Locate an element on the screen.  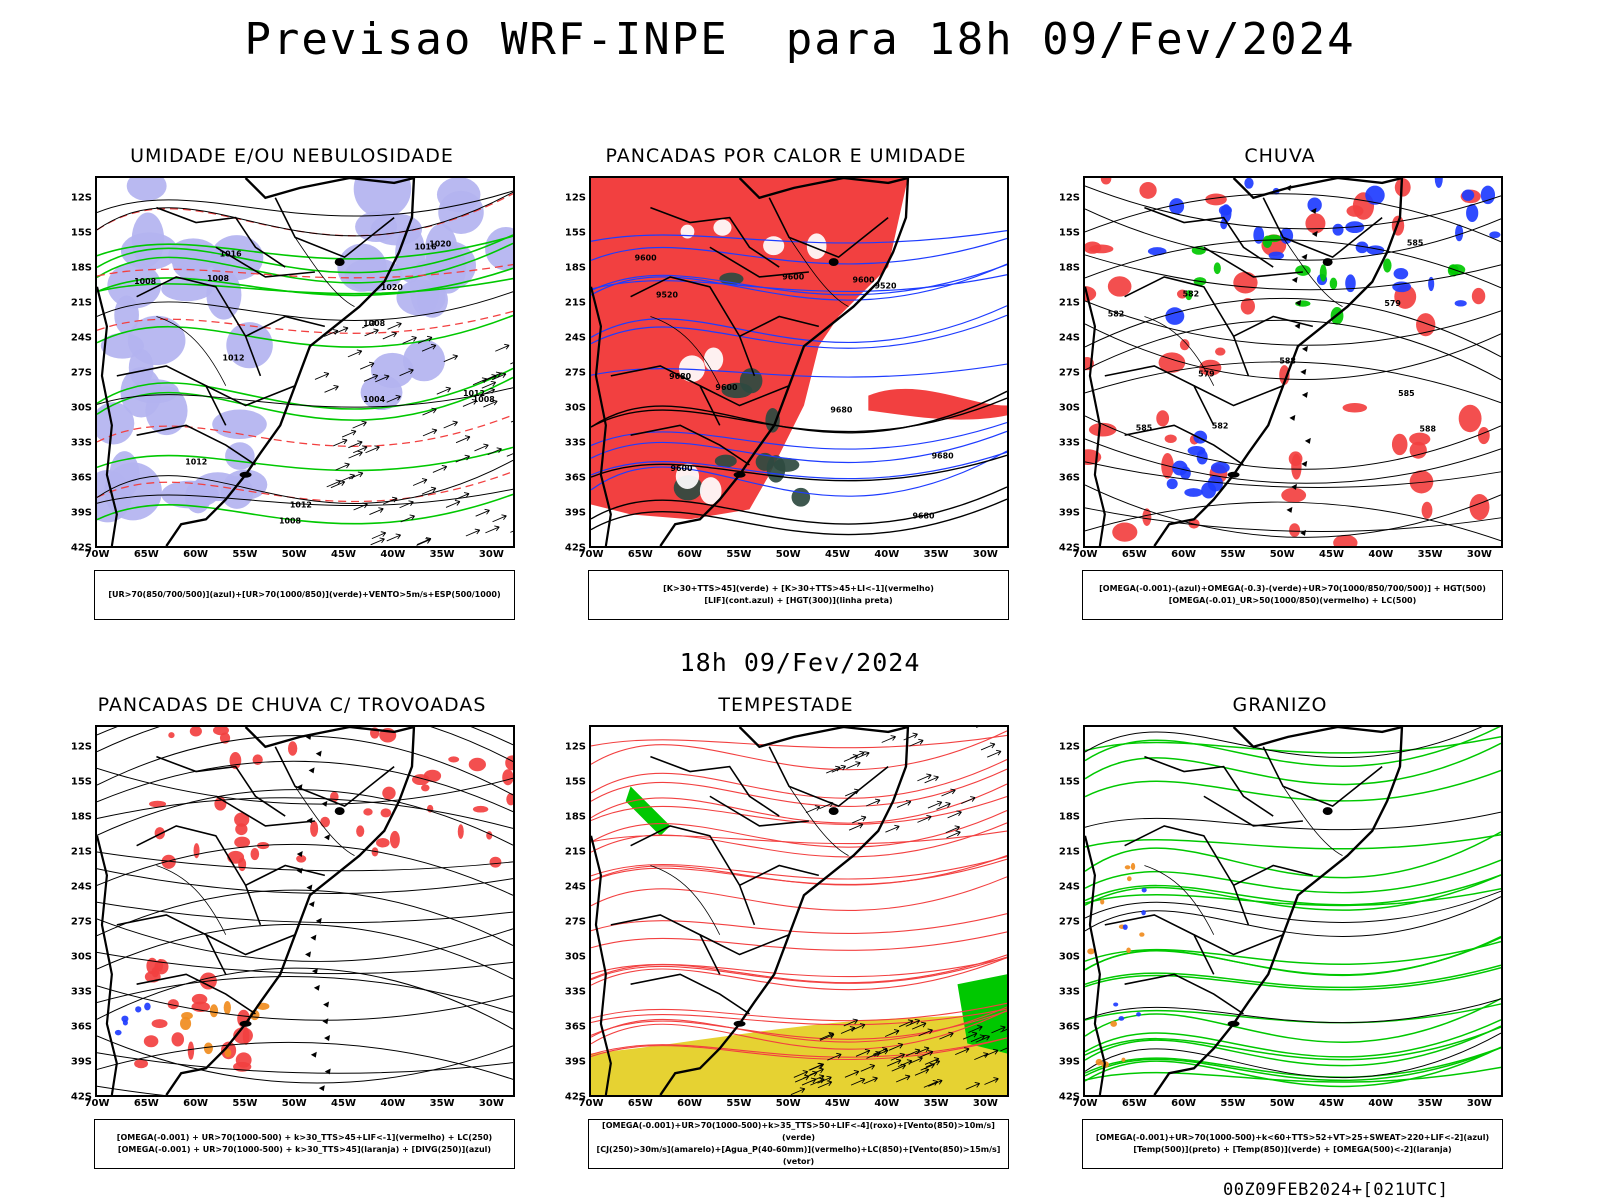
andes-border is located at coordinates (601, 416).